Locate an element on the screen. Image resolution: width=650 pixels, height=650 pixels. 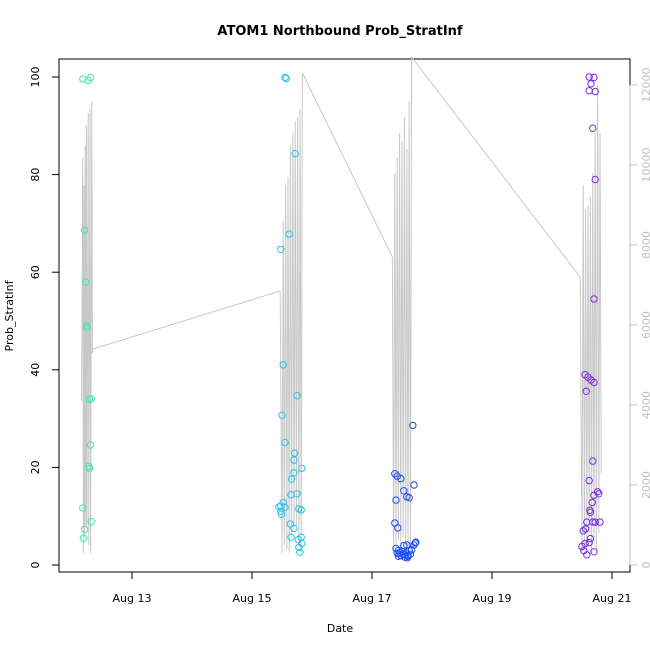
x-tick-label: Aug 17 is located at coordinates (372, 598).